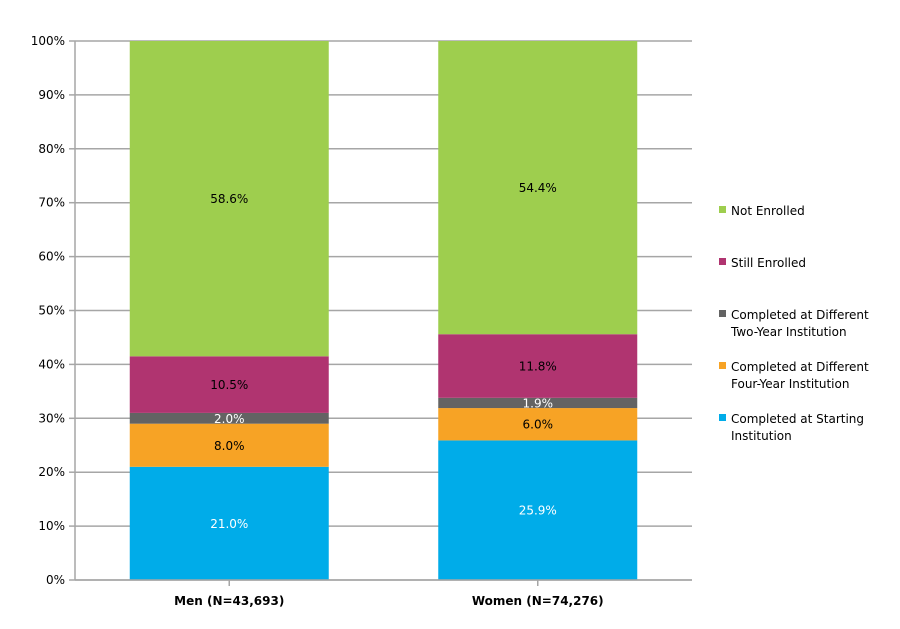 Image resolution: width=900 pixels, height=629 pixels. Describe the element at coordinates (790, 384) in the screenshot. I see `legend-label: Four-Year Institution` at that location.